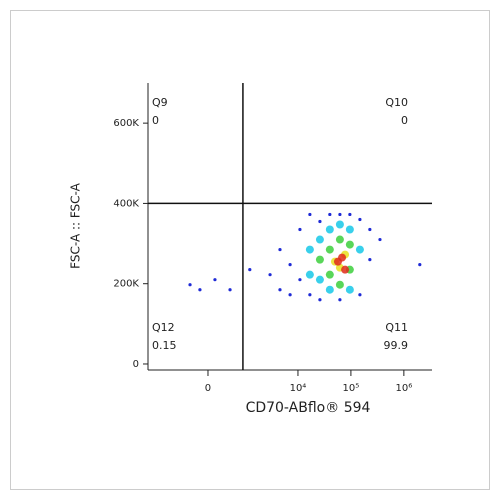 Image resolution: width=500 pixels, height=500 pixels. Describe the element at coordinates (164, 345) in the screenshot. I see `quadrant-value: 0.15` at that location.